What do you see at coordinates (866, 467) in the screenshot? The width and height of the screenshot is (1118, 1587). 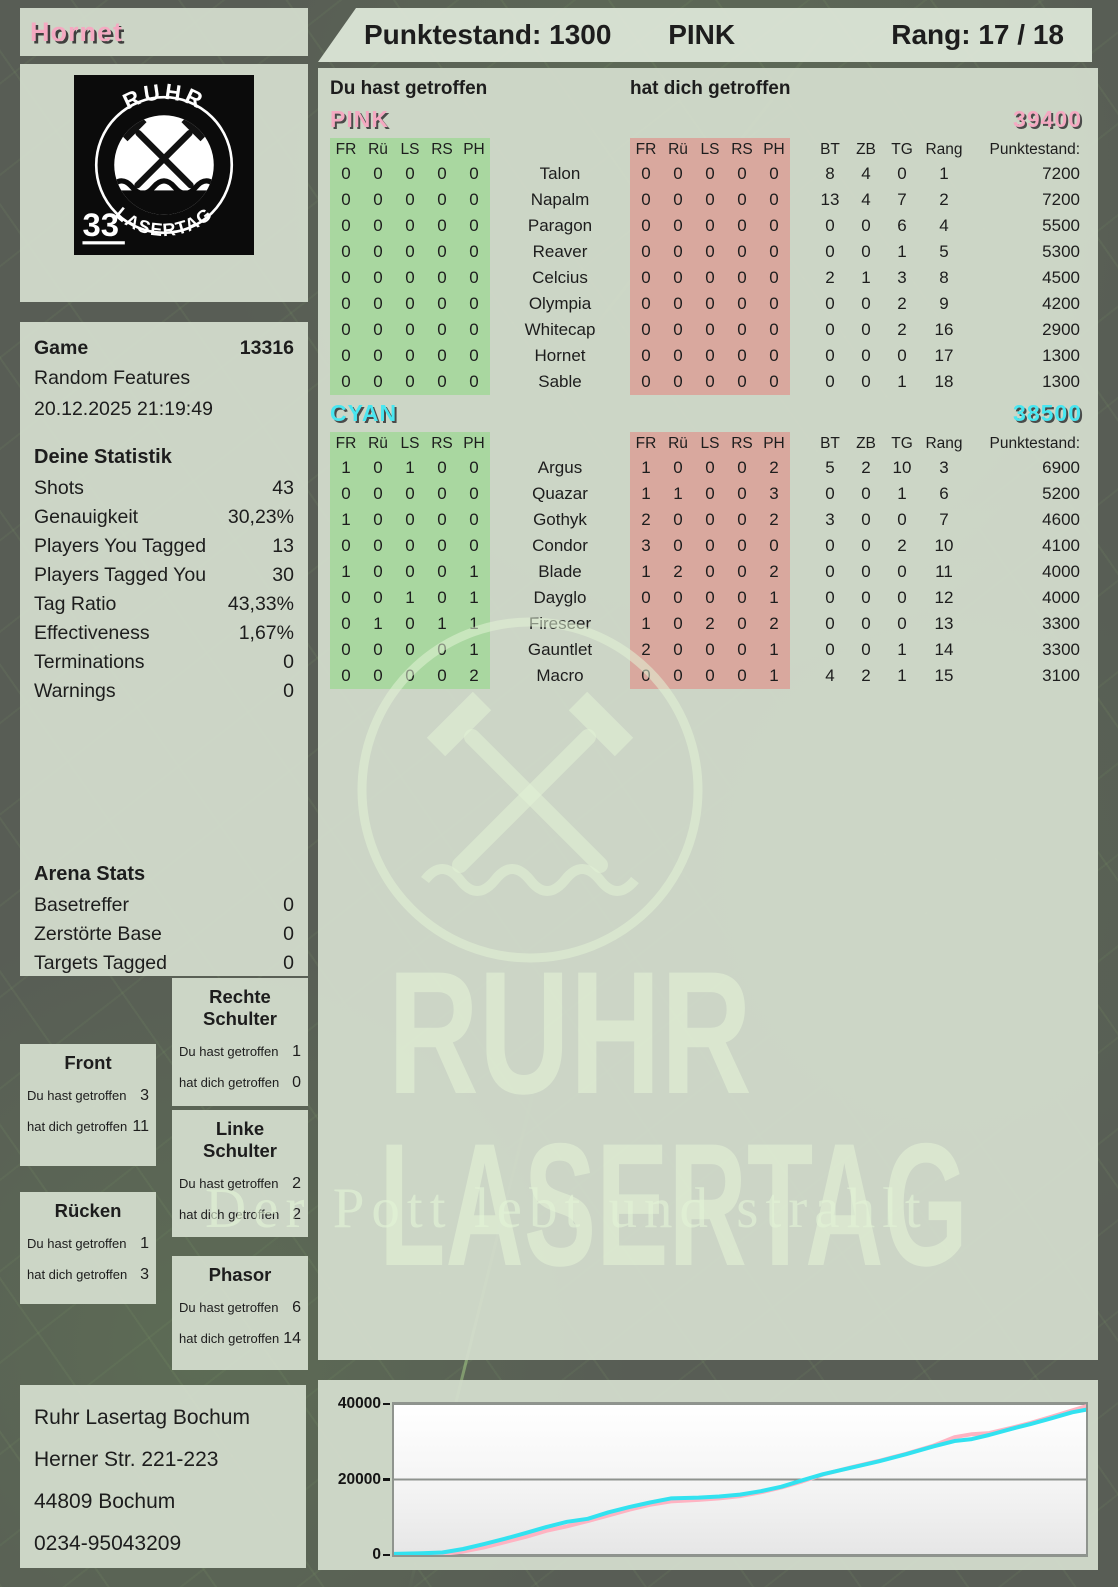 I see `zb-cell: 2` at bounding box center [866, 467].